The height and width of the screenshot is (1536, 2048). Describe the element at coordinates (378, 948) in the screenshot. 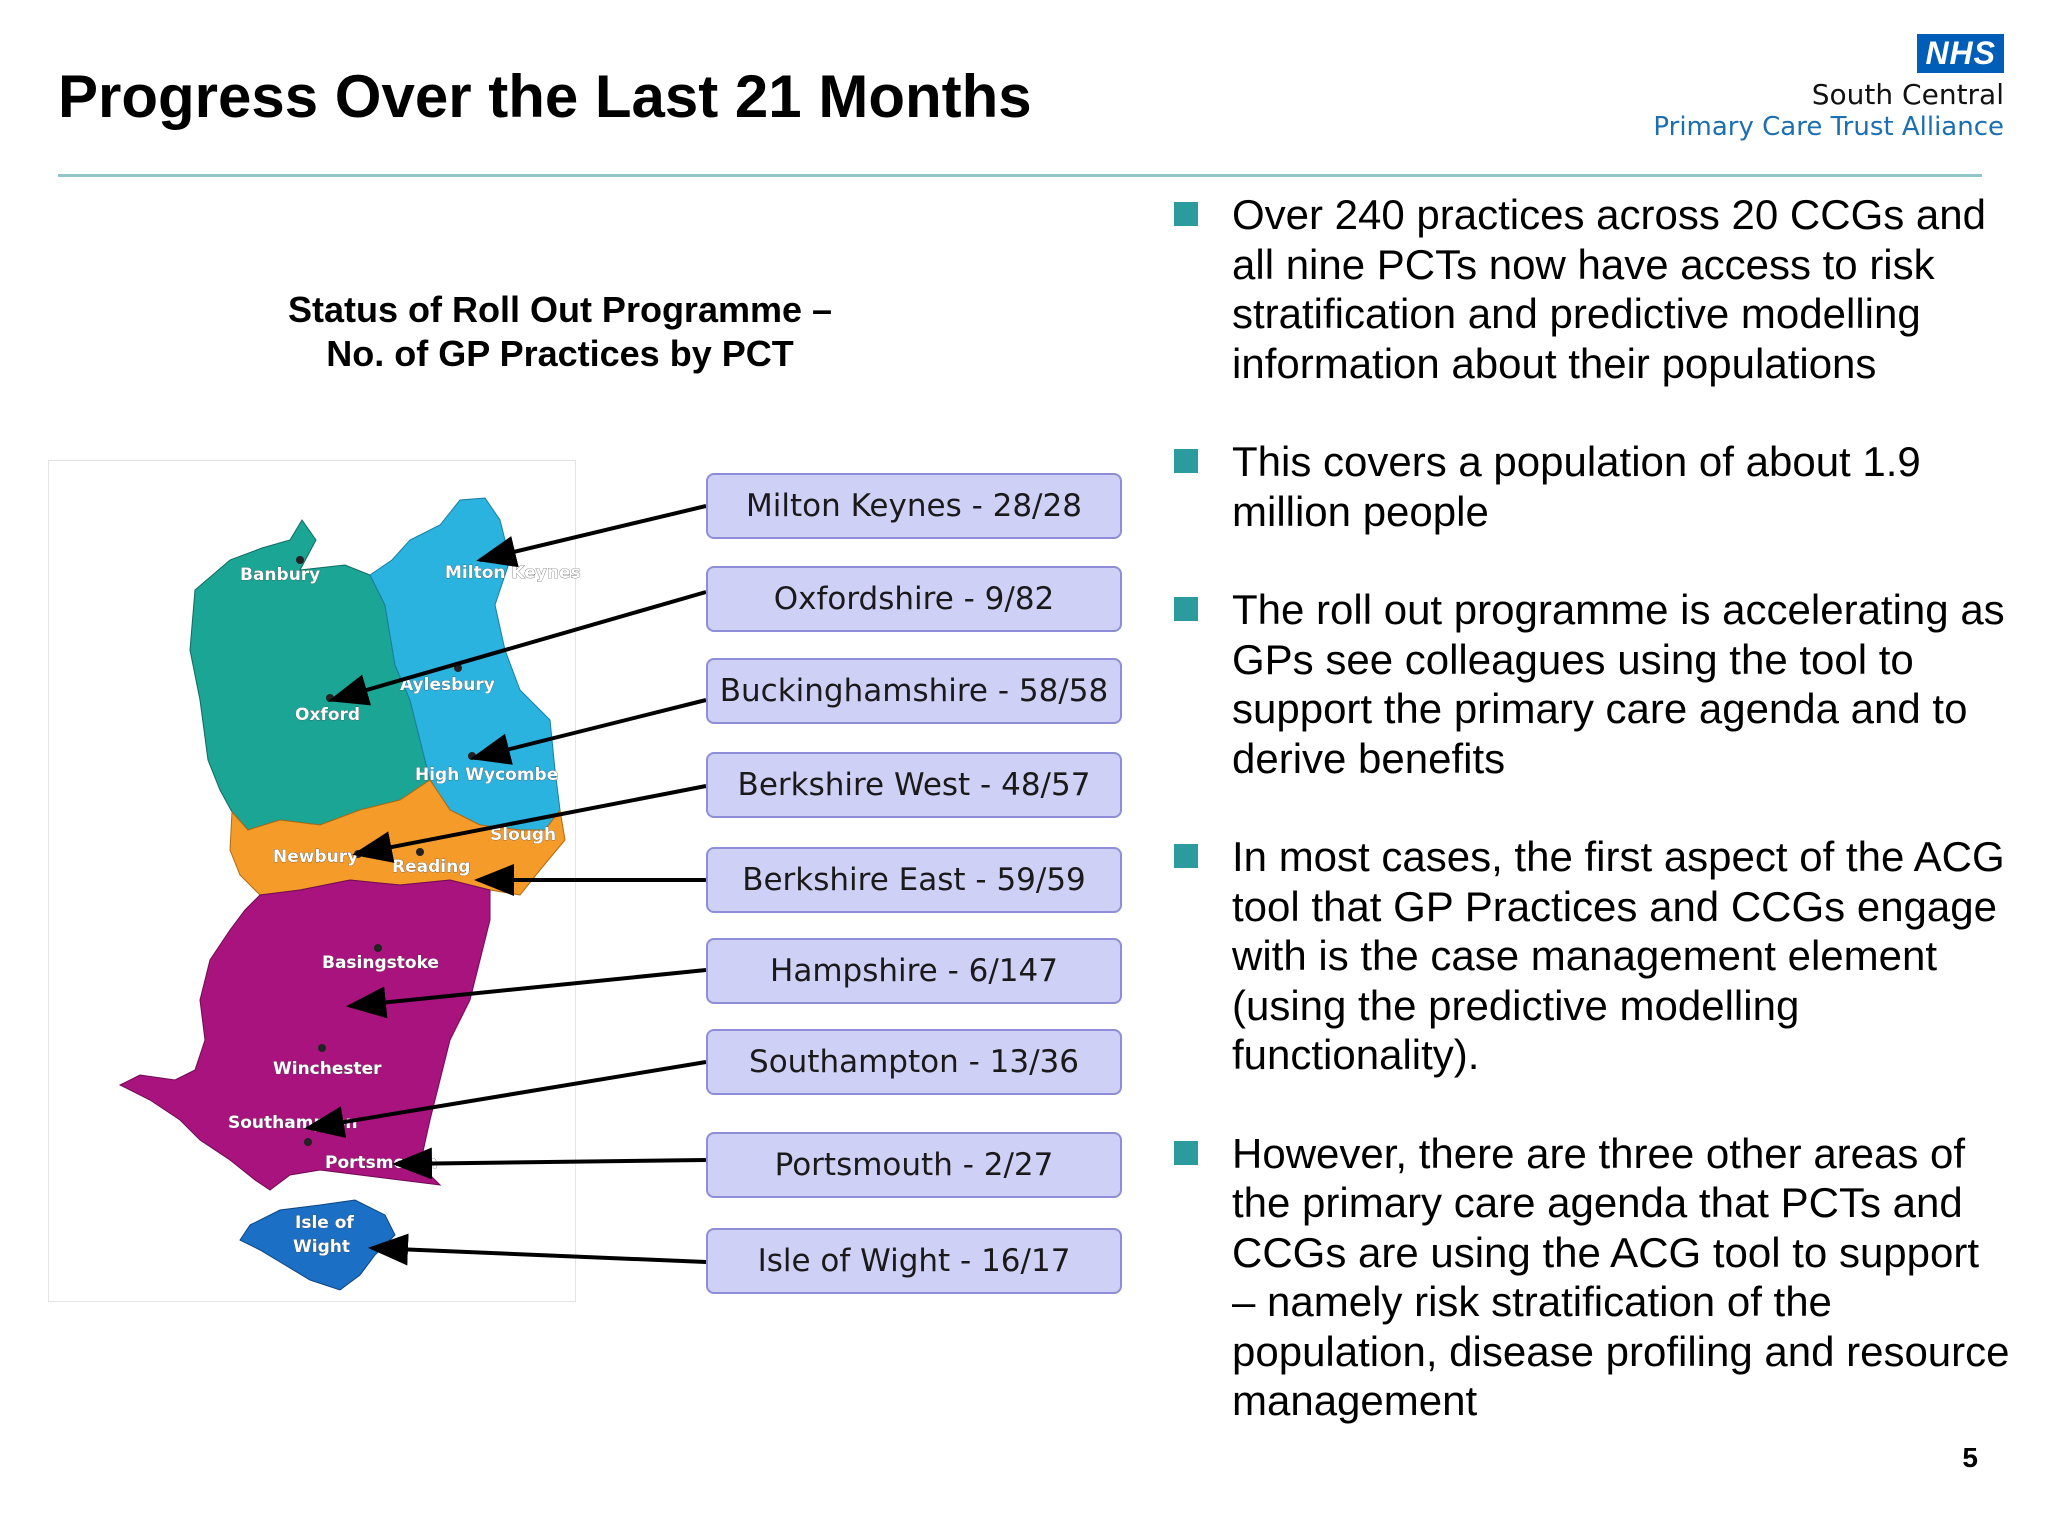

I see `basingstoke-marker` at that location.